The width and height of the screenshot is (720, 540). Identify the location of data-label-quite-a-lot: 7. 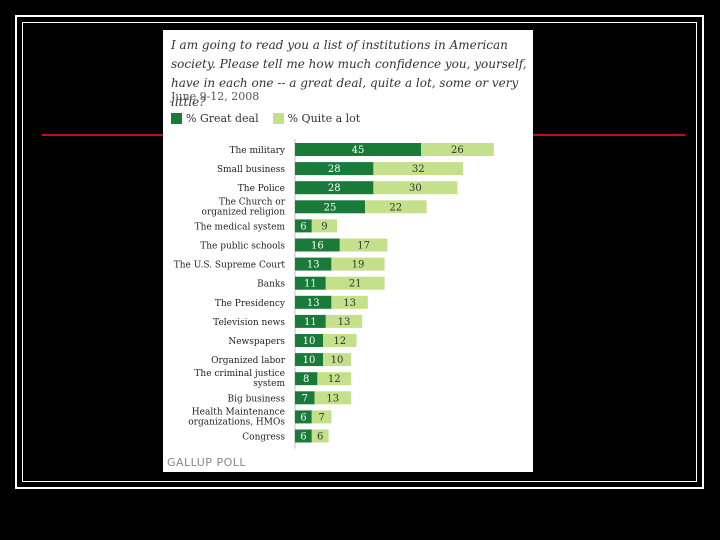
(321, 417).